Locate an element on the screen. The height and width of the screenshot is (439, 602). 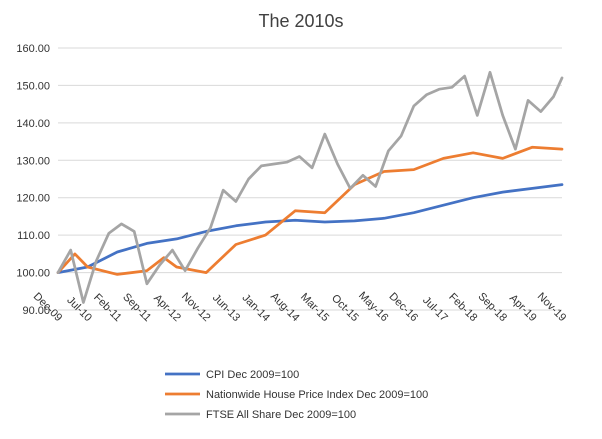
x-tick-label: Apr-19 is located at coordinates (523, 308).